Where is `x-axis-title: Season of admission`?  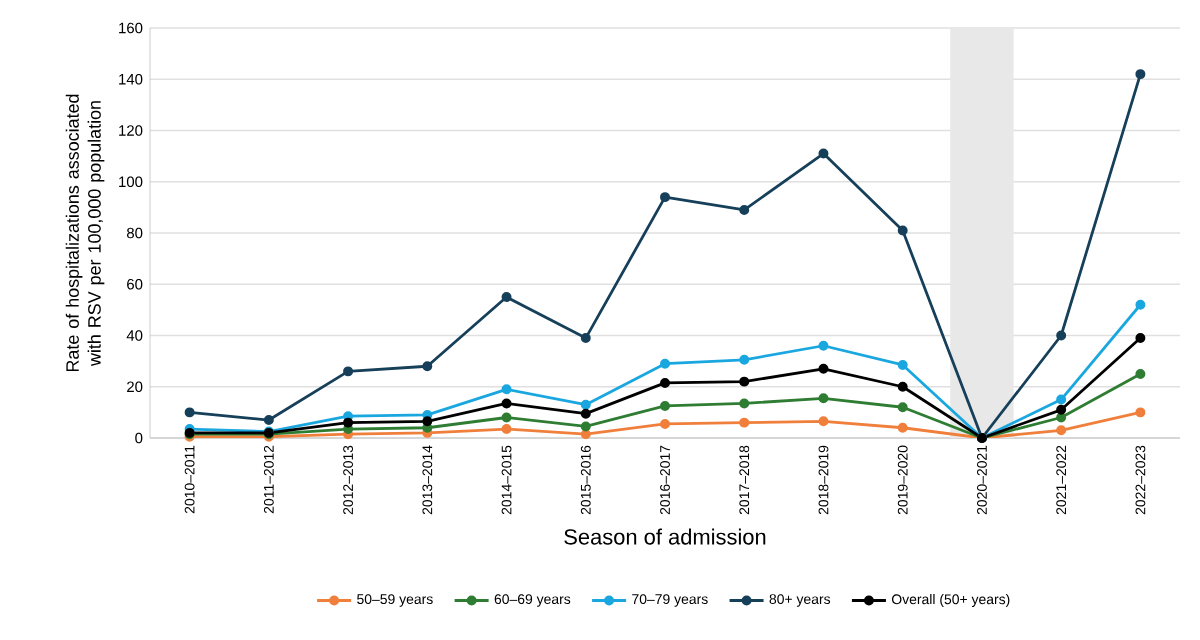 x-axis-title: Season of admission is located at coordinates (665, 536).